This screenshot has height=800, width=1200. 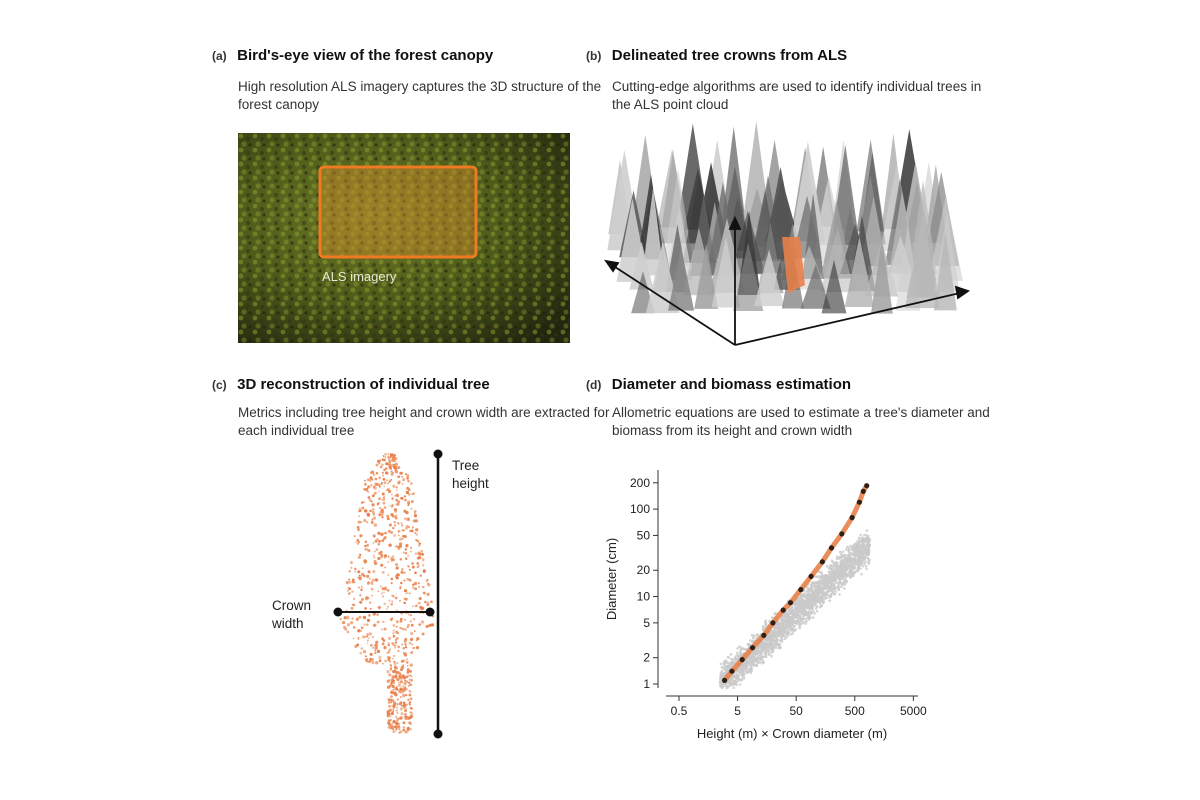 What do you see at coordinates (644, 570) in the screenshot?
I see `y-tick-label: 20` at bounding box center [644, 570].